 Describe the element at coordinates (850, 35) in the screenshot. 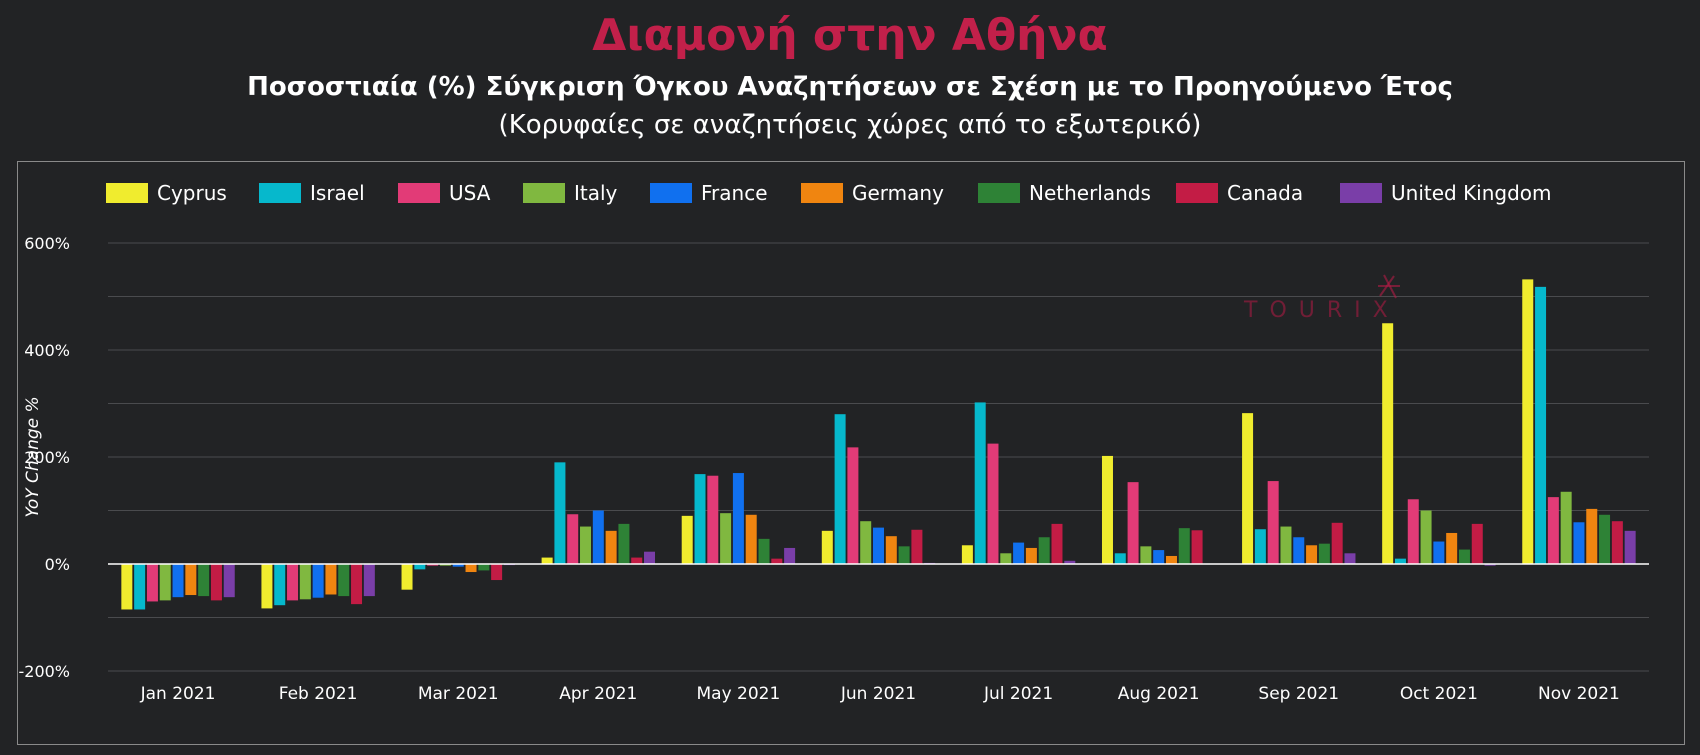

I see `chart-title: Διαμονή στην Αθήνα` at that location.